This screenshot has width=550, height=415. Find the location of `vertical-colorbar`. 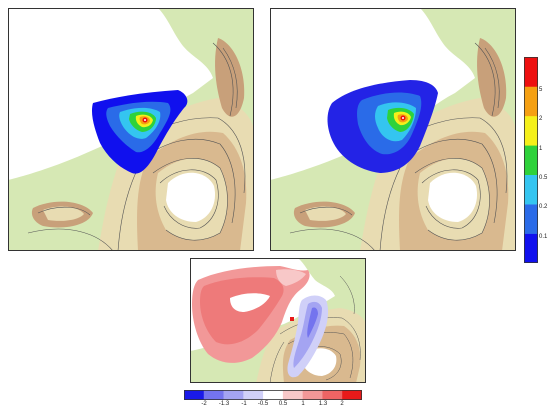

vertical-colorbar is located at coordinates (535, 160).